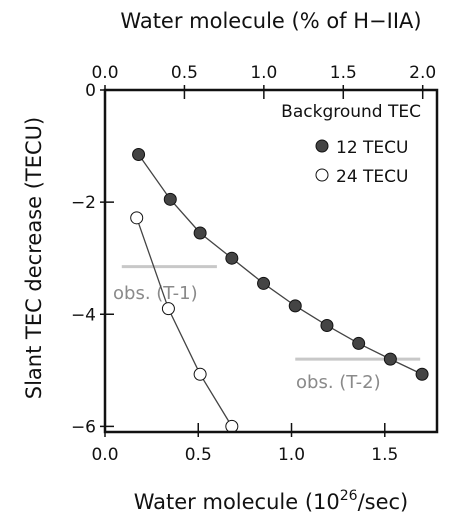  Describe the element at coordinates (322, 146) in the screenshot. I see `legend-marker-12-tecu` at that location.